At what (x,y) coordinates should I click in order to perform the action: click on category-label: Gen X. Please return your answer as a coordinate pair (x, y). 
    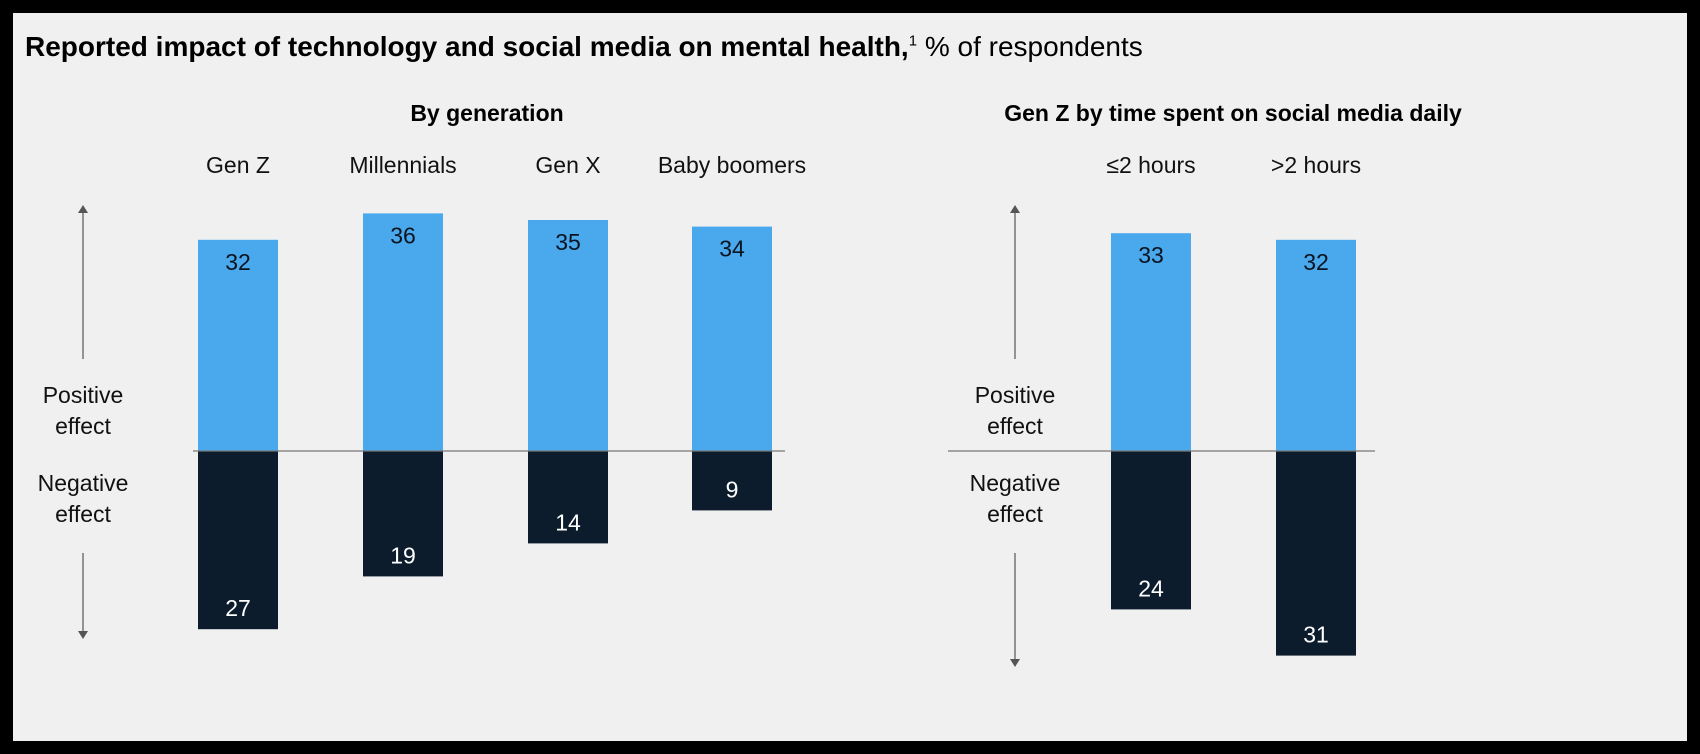
    Looking at the image, I should click on (567, 165).